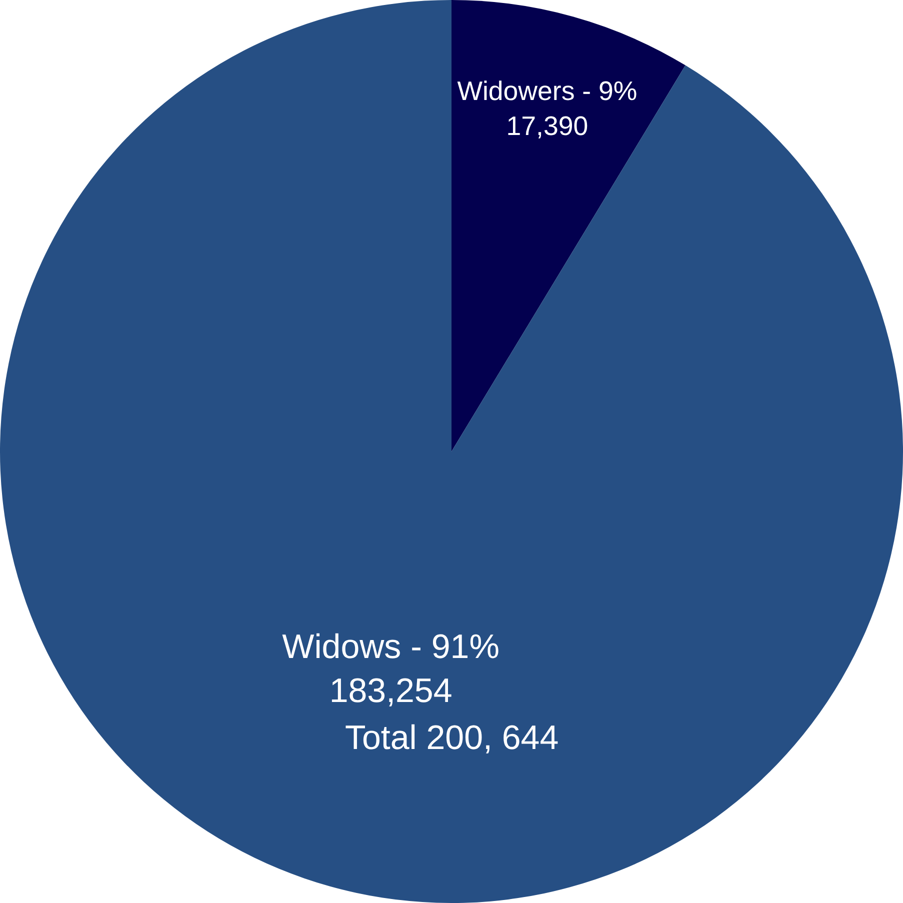 The height and width of the screenshot is (903, 903). Describe the element at coordinates (390, 691) in the screenshot. I see `data-label: 183,254` at that location.